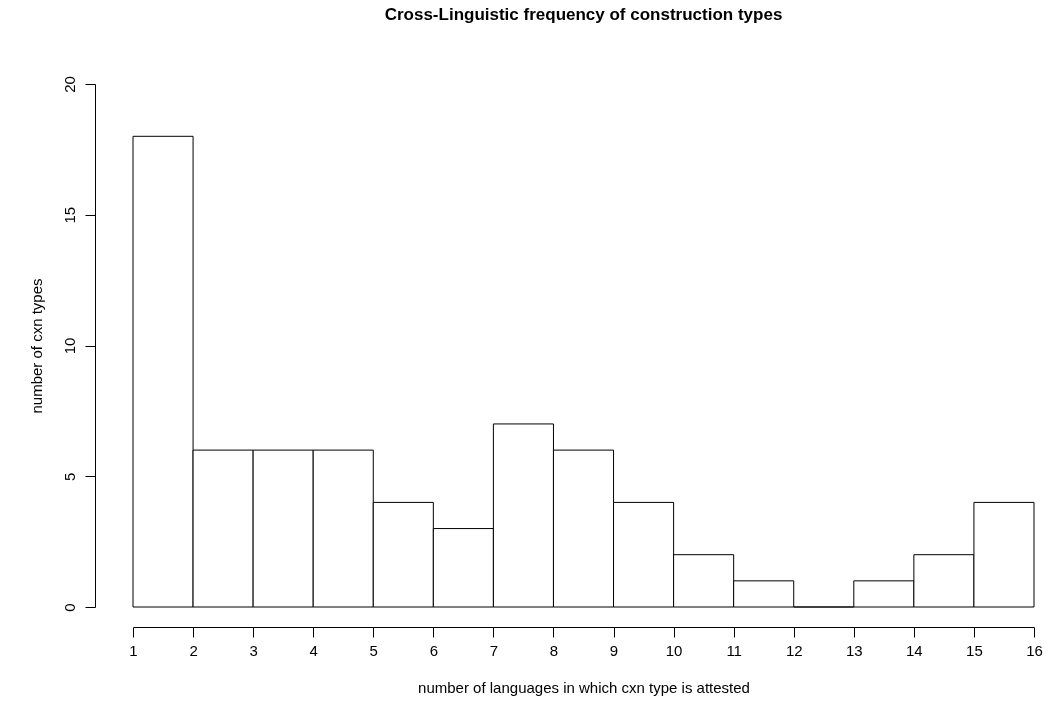 This screenshot has width=1049, height=721. I want to click on y-tick-label: 10, so click(69, 346).